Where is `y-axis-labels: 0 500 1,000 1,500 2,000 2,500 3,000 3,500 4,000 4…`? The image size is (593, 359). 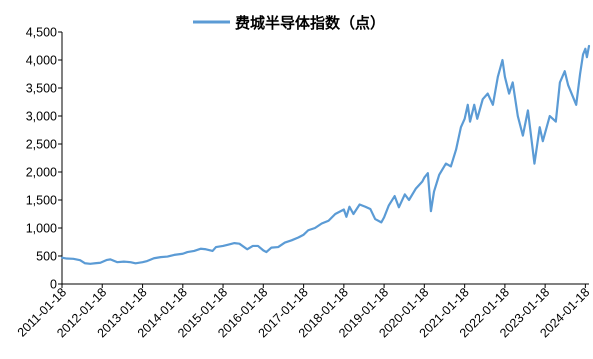 y-axis-labels: 0 500 1,000 1,500 2,000 2,500 3,000 3,500 4,000 4… is located at coordinates (41, 159).